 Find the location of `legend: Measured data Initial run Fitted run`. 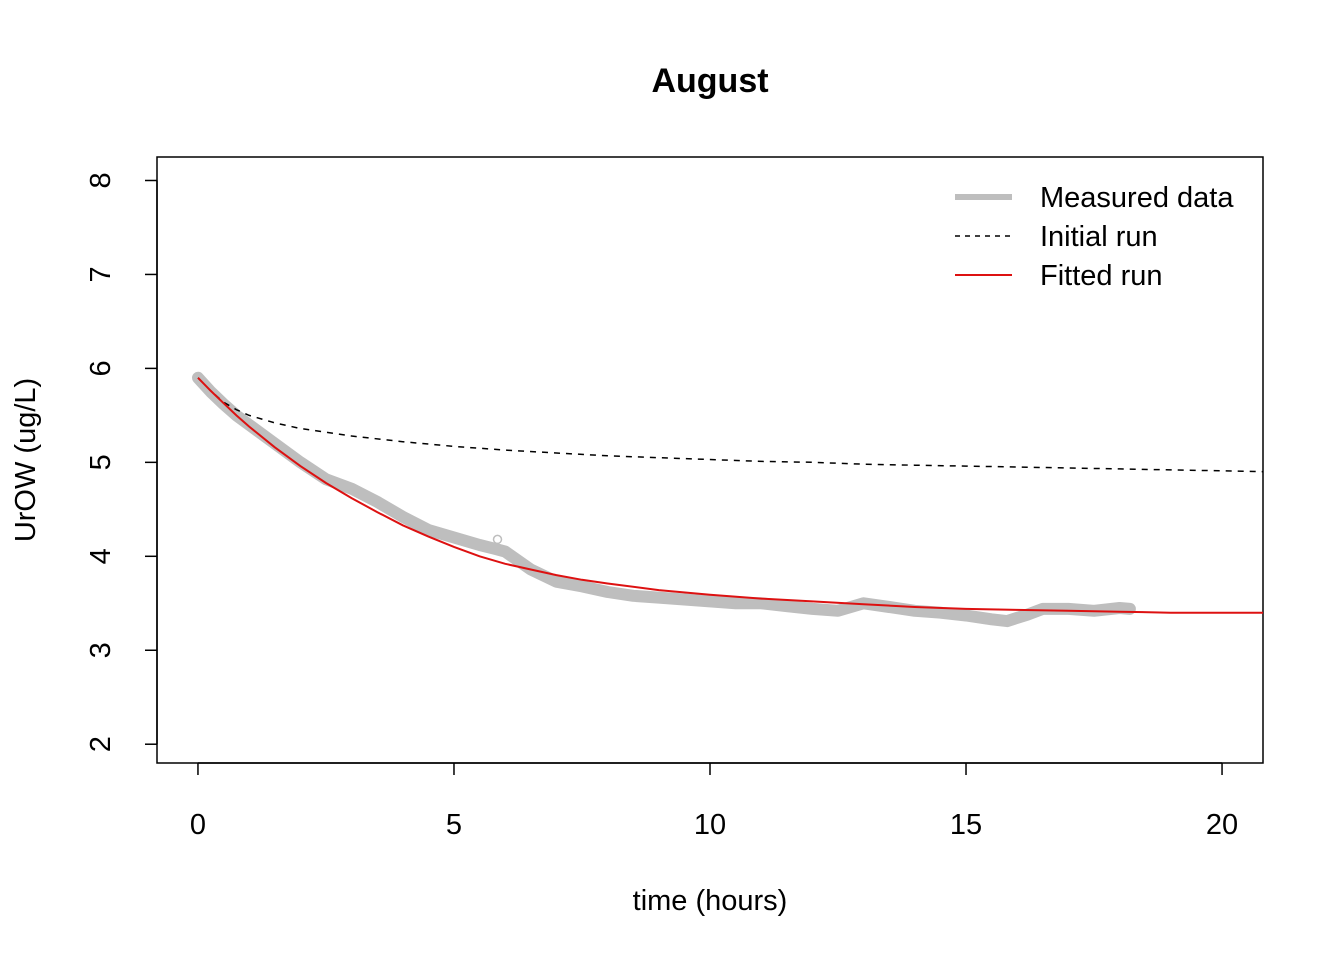

legend: Measured data Initial run Fitted run is located at coordinates (1094, 237).